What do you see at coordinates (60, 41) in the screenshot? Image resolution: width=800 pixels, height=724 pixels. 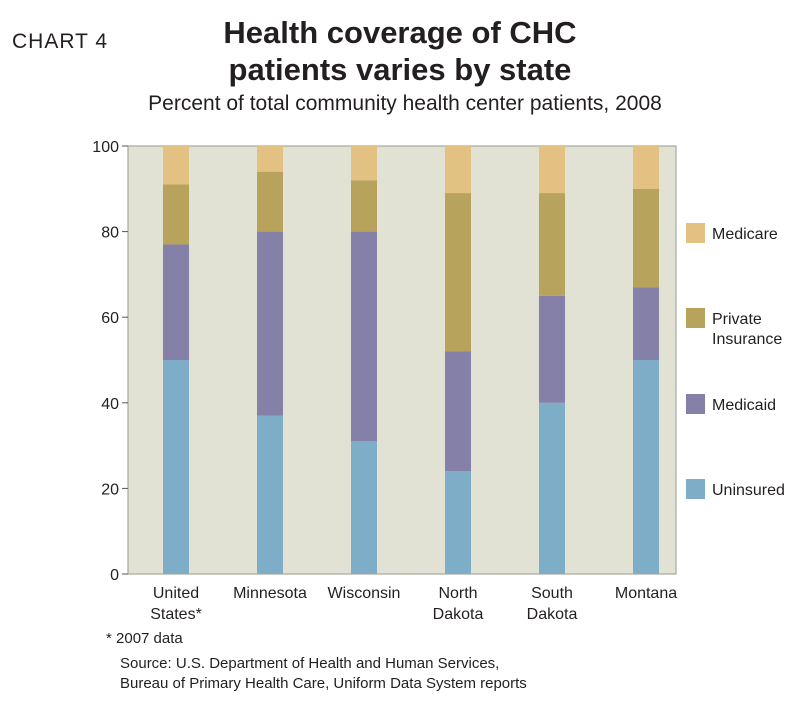 I see `chart-number-label: CHART 4` at bounding box center [60, 41].